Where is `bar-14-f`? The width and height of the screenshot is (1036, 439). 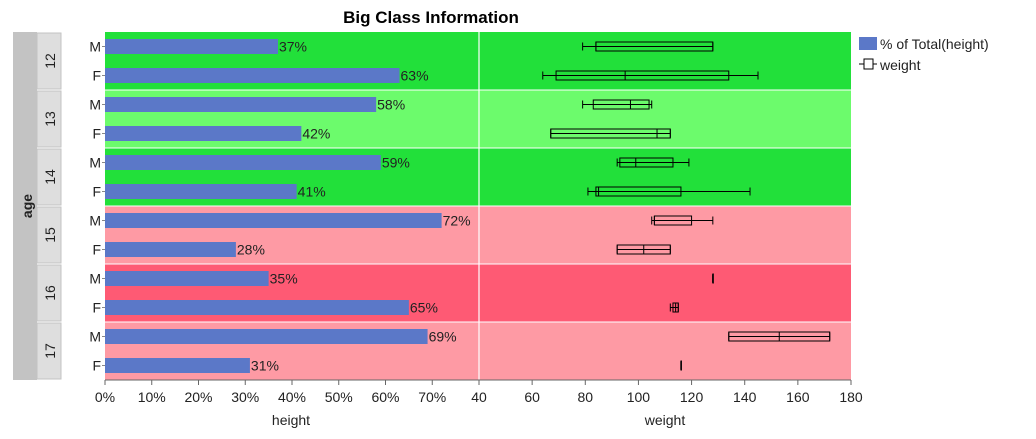
bar-14-f is located at coordinates (201, 191).